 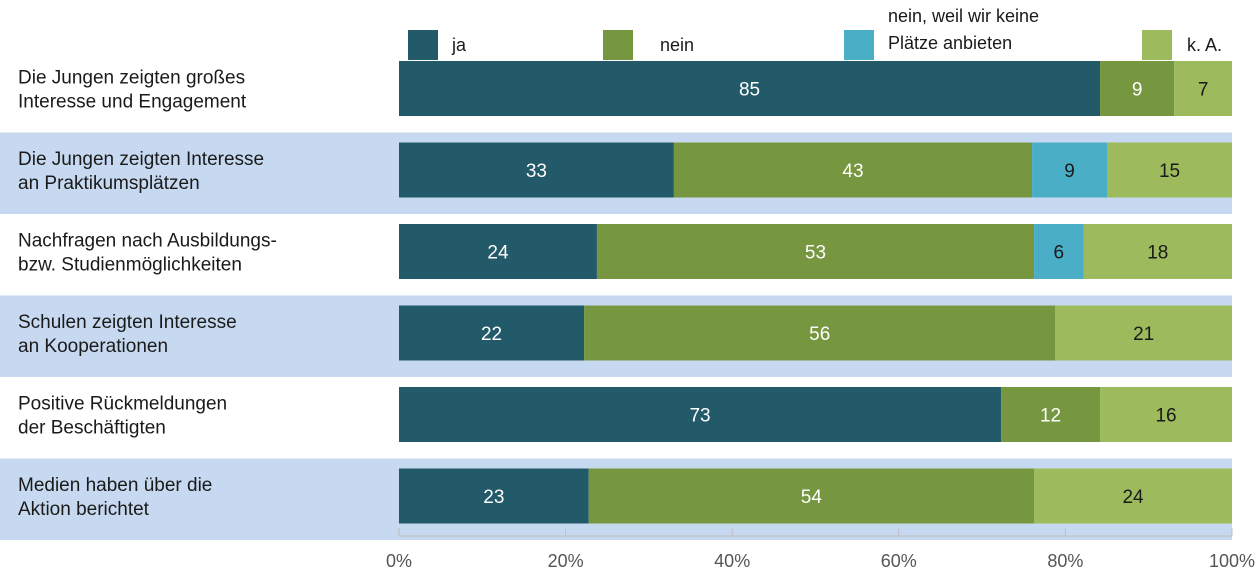 What do you see at coordinates (899, 561) in the screenshot?
I see `x-tick-label: 60%` at bounding box center [899, 561].